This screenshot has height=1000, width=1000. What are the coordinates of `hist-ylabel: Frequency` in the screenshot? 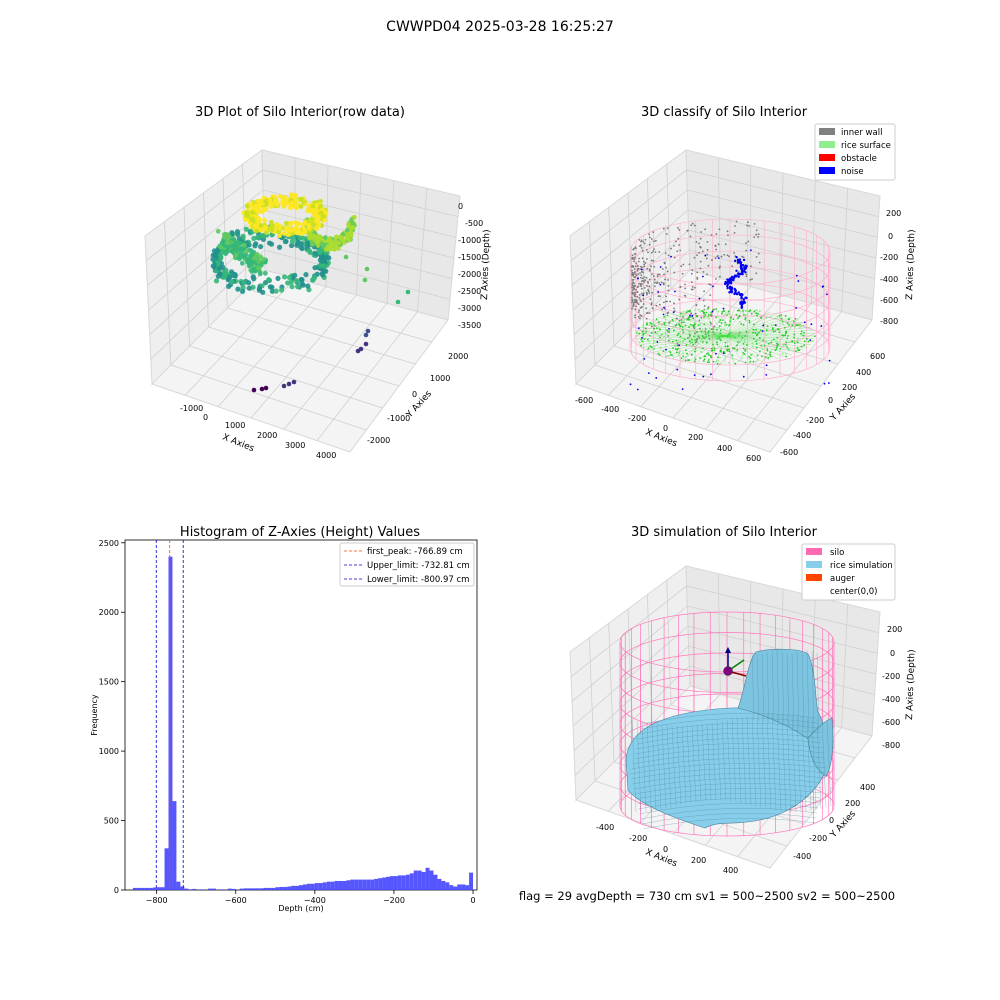 It's located at (94, 715).